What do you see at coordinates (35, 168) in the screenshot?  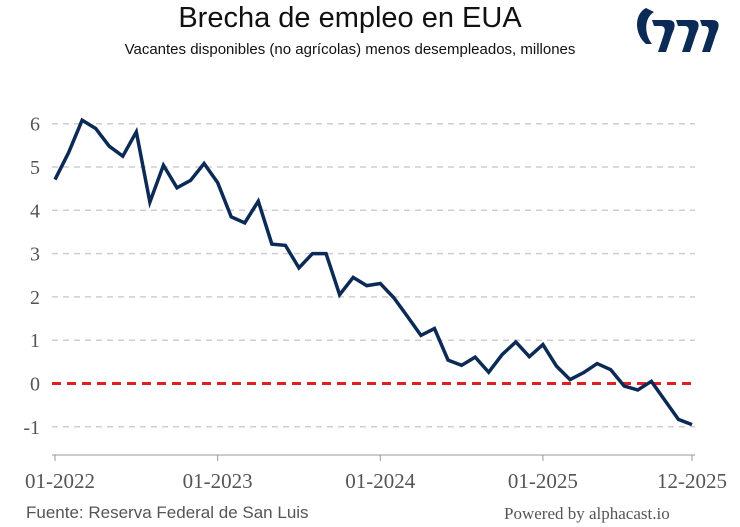 I see `y-tick-label: 5` at bounding box center [35, 168].